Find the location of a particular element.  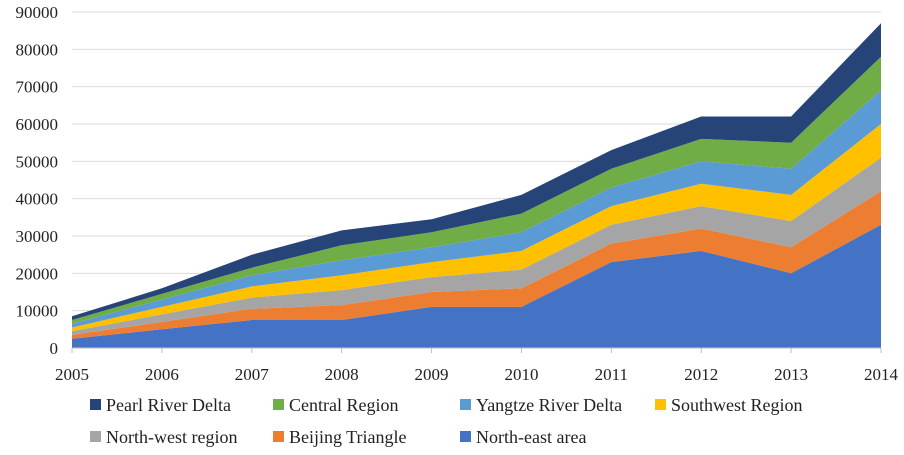

legend-item-yangtze-river-delta: Yangtze River Delta is located at coordinates (541, 405).